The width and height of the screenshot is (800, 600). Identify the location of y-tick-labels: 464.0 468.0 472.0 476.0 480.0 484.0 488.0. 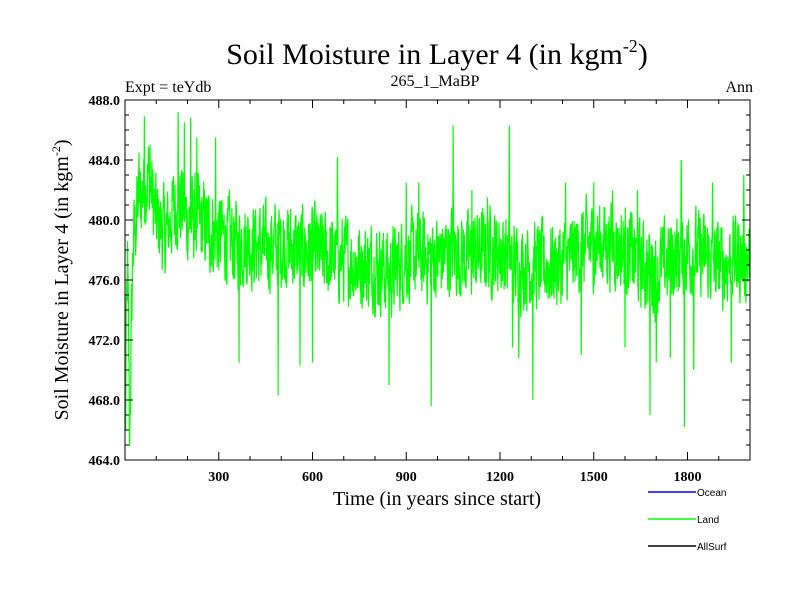
(105, 281).